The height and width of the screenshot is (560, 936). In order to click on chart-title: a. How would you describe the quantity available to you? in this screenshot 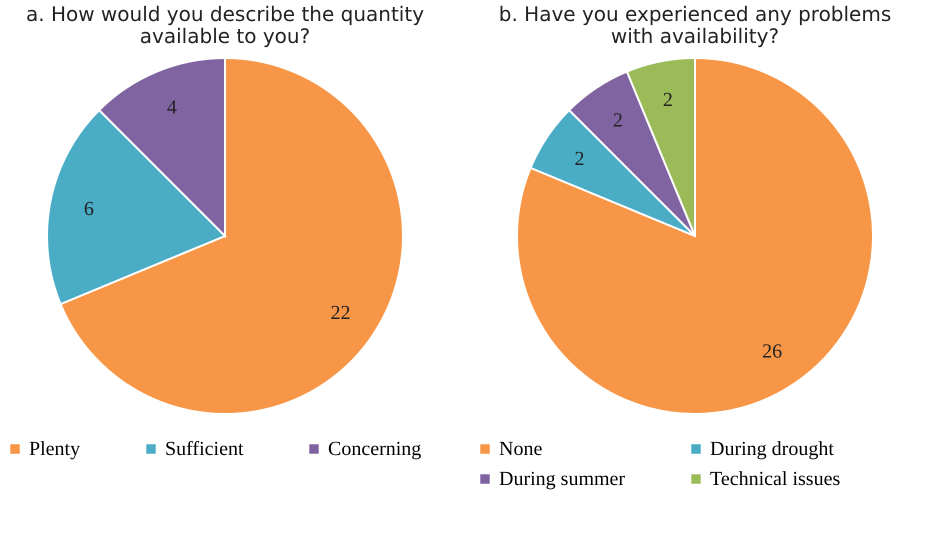, I will do `click(225, 25)`.